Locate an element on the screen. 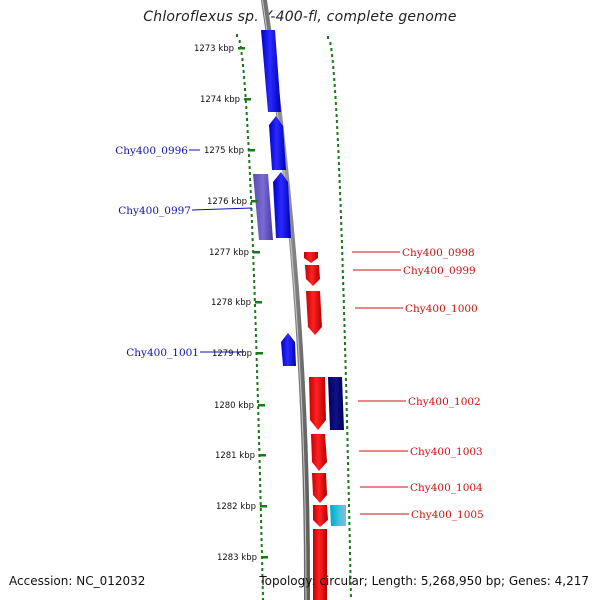 The width and height of the screenshot is (600, 600). left-gene-labels: Chy400_0996 Chy400_0997 Chy400_1001 is located at coordinates (184, 252).